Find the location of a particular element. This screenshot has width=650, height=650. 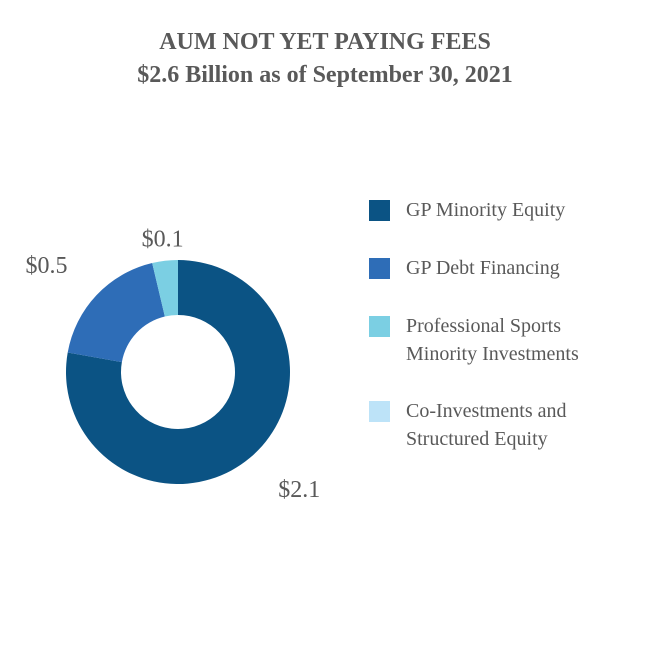

data-label-professional-sports: $0.1 is located at coordinates (163, 239).